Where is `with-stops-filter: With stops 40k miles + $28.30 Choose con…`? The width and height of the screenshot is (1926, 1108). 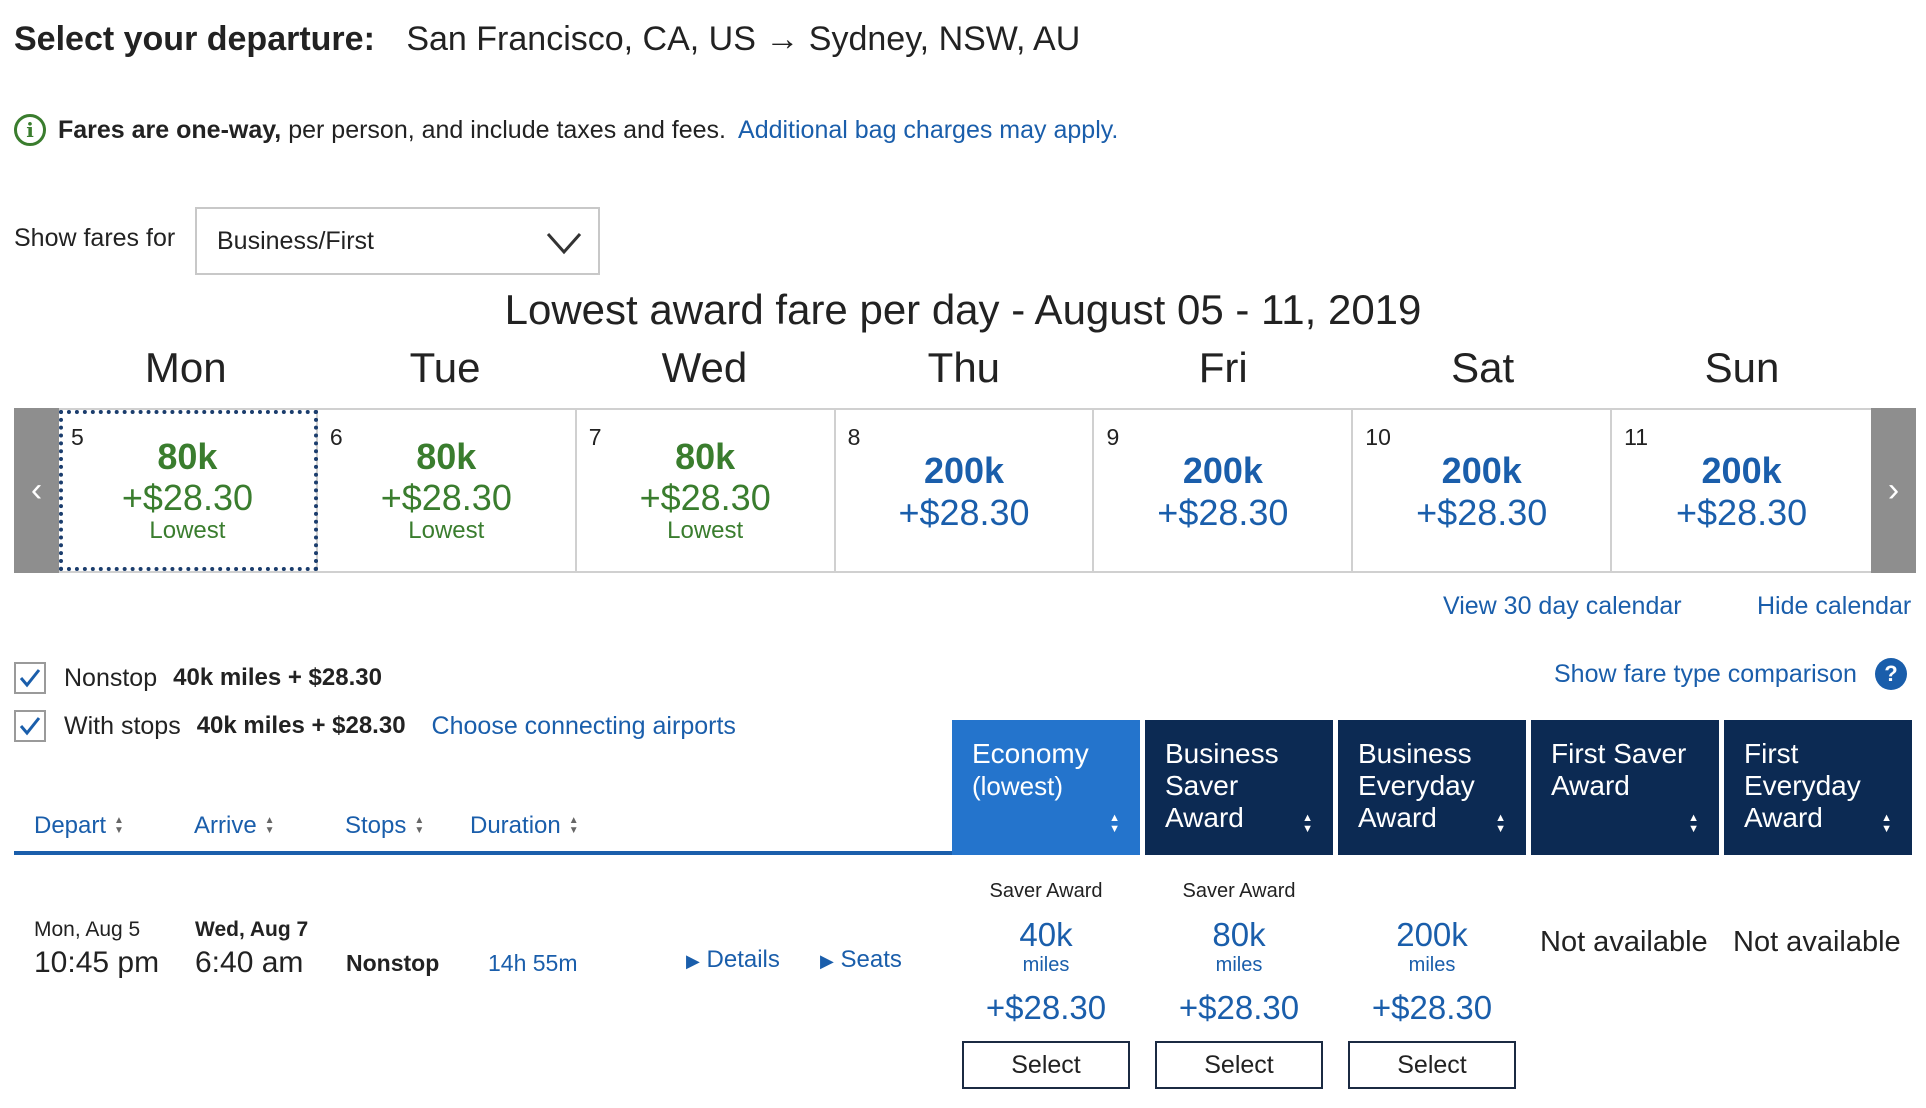 with-stops-filter: With stops 40k miles + $28.30 Choose con… is located at coordinates (375, 726).